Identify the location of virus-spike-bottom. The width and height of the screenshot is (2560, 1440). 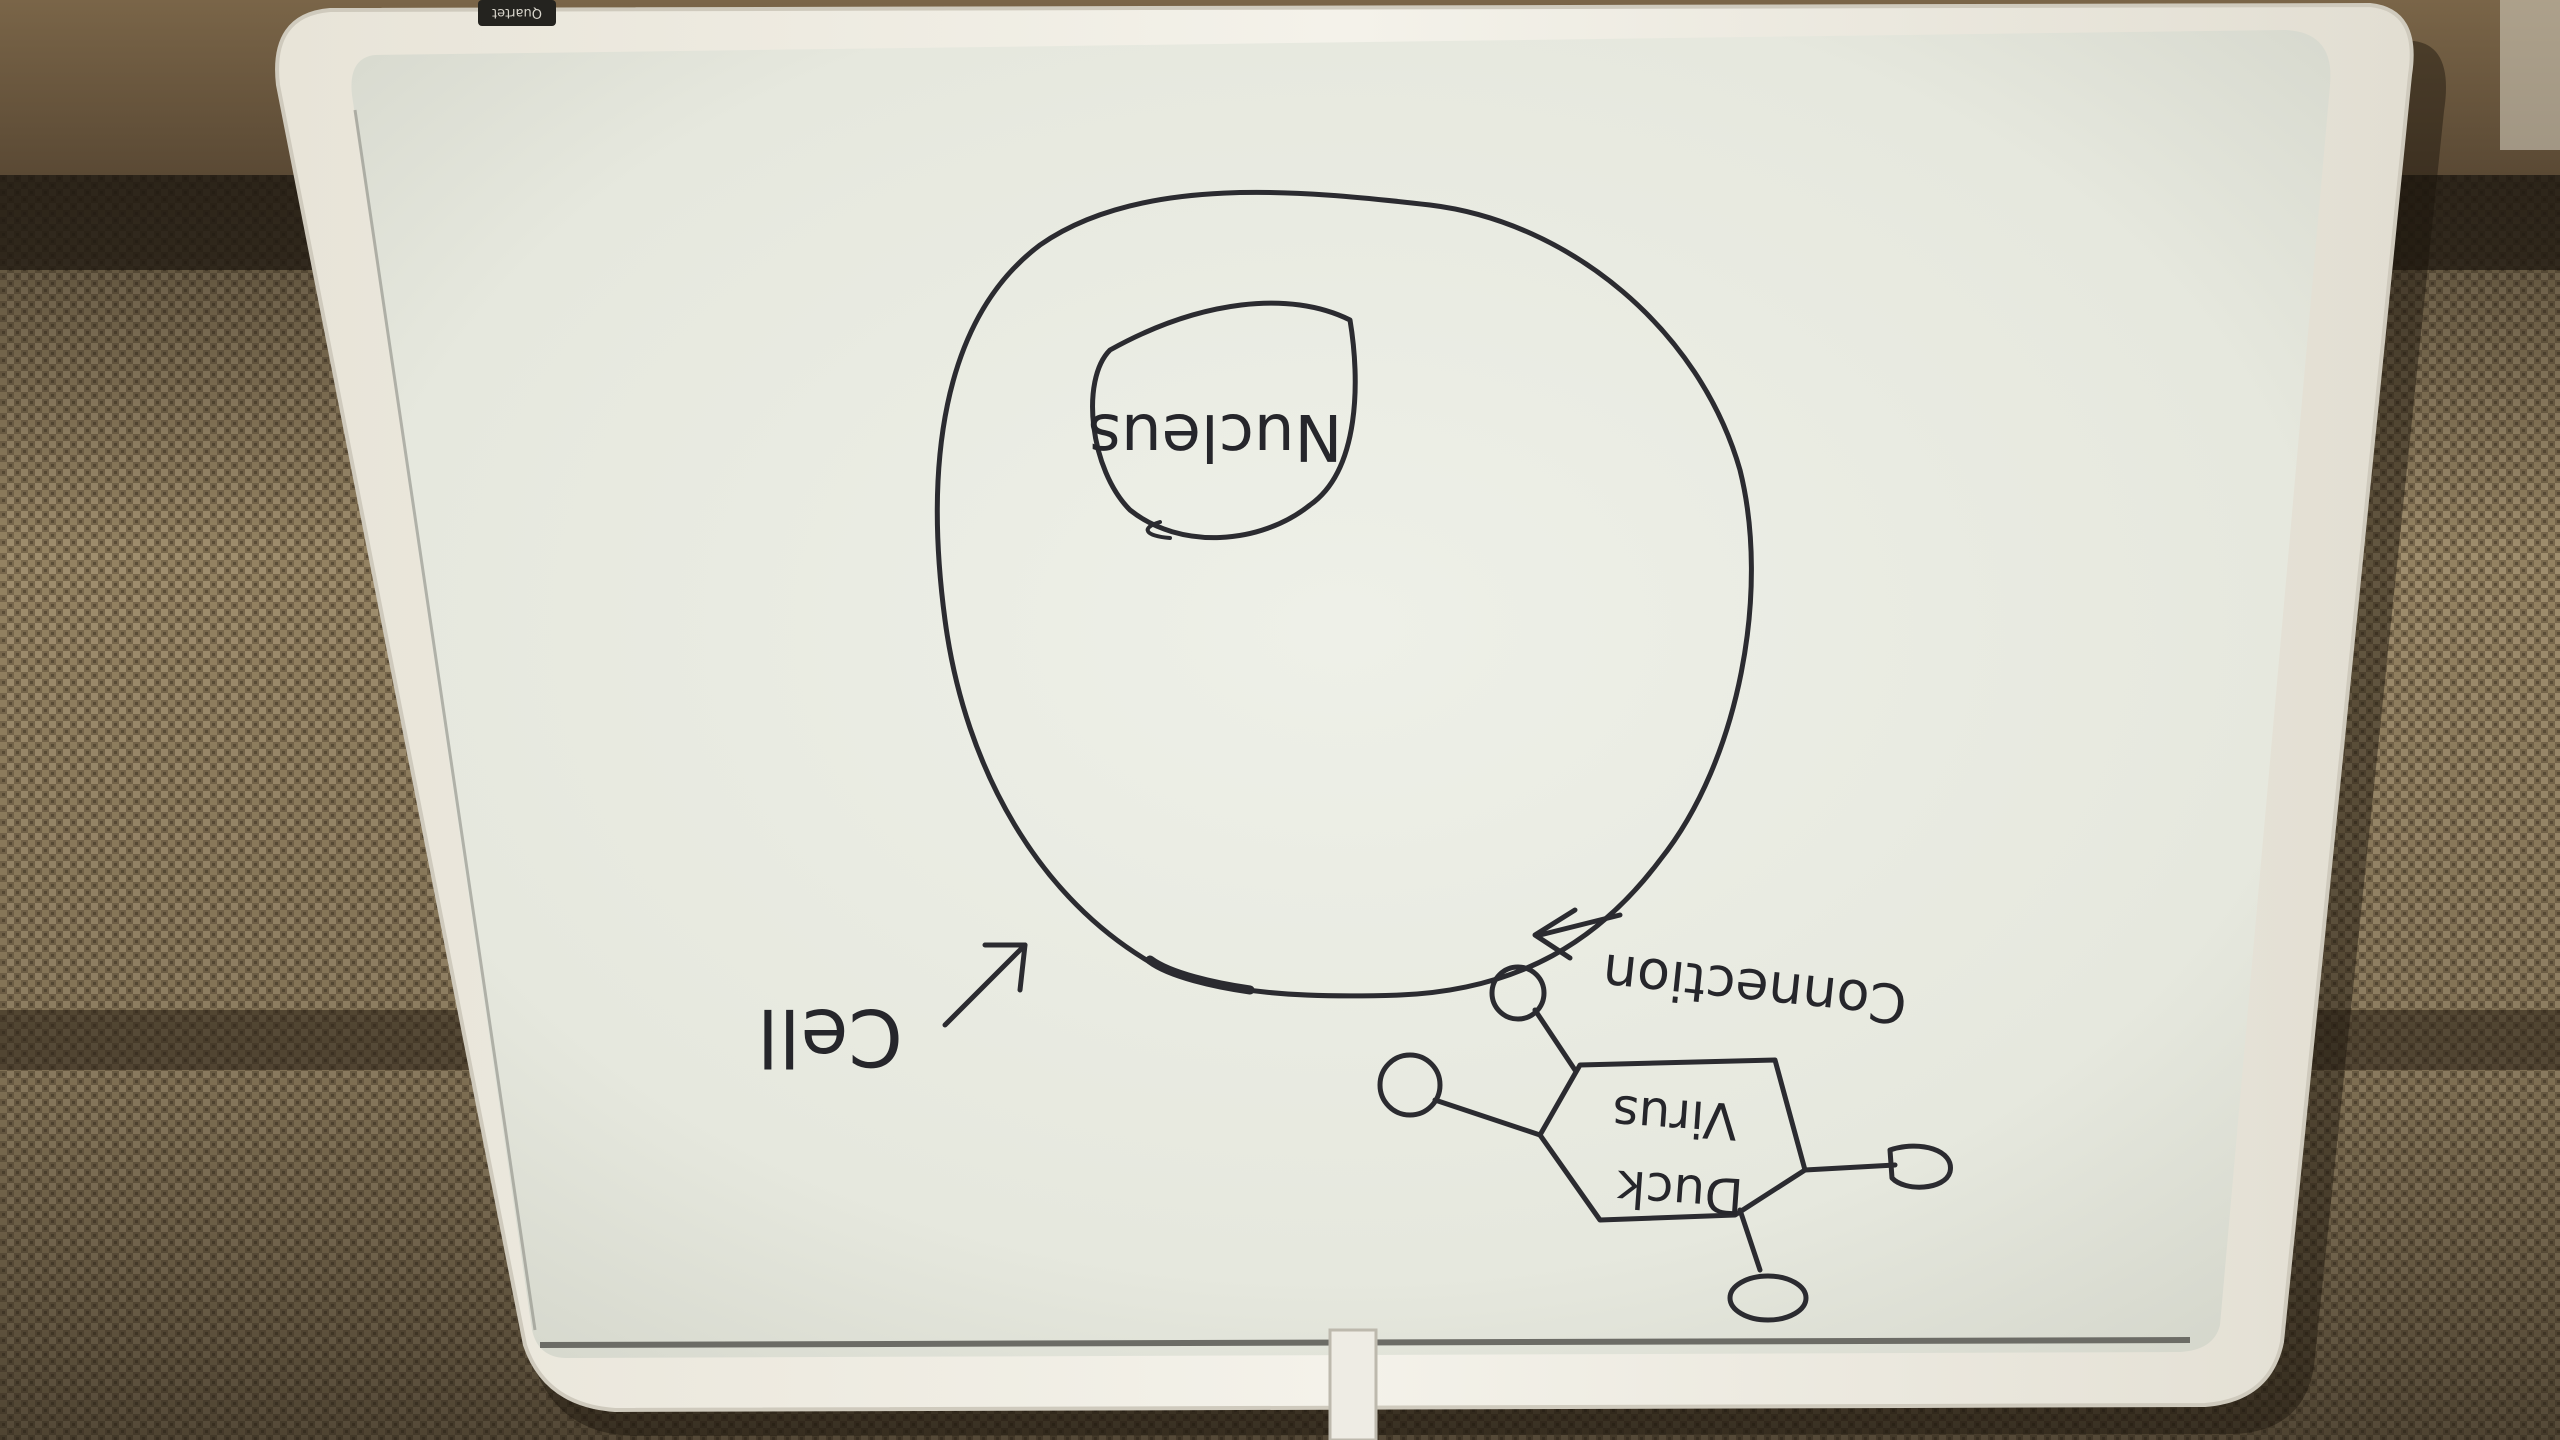
(1750, 1240).